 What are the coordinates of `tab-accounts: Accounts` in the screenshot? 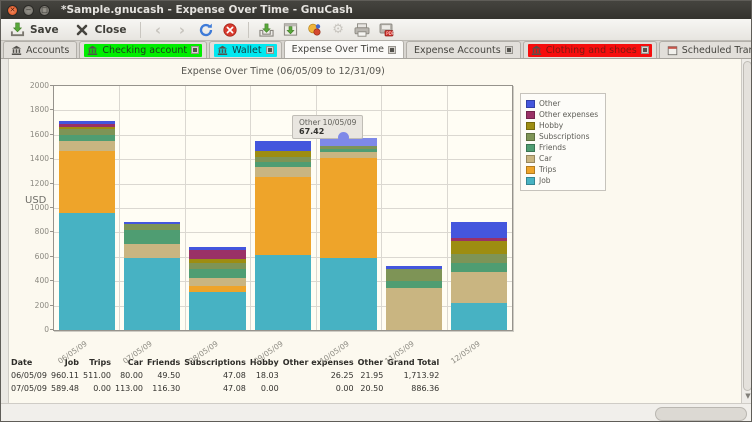 It's located at (40, 49).